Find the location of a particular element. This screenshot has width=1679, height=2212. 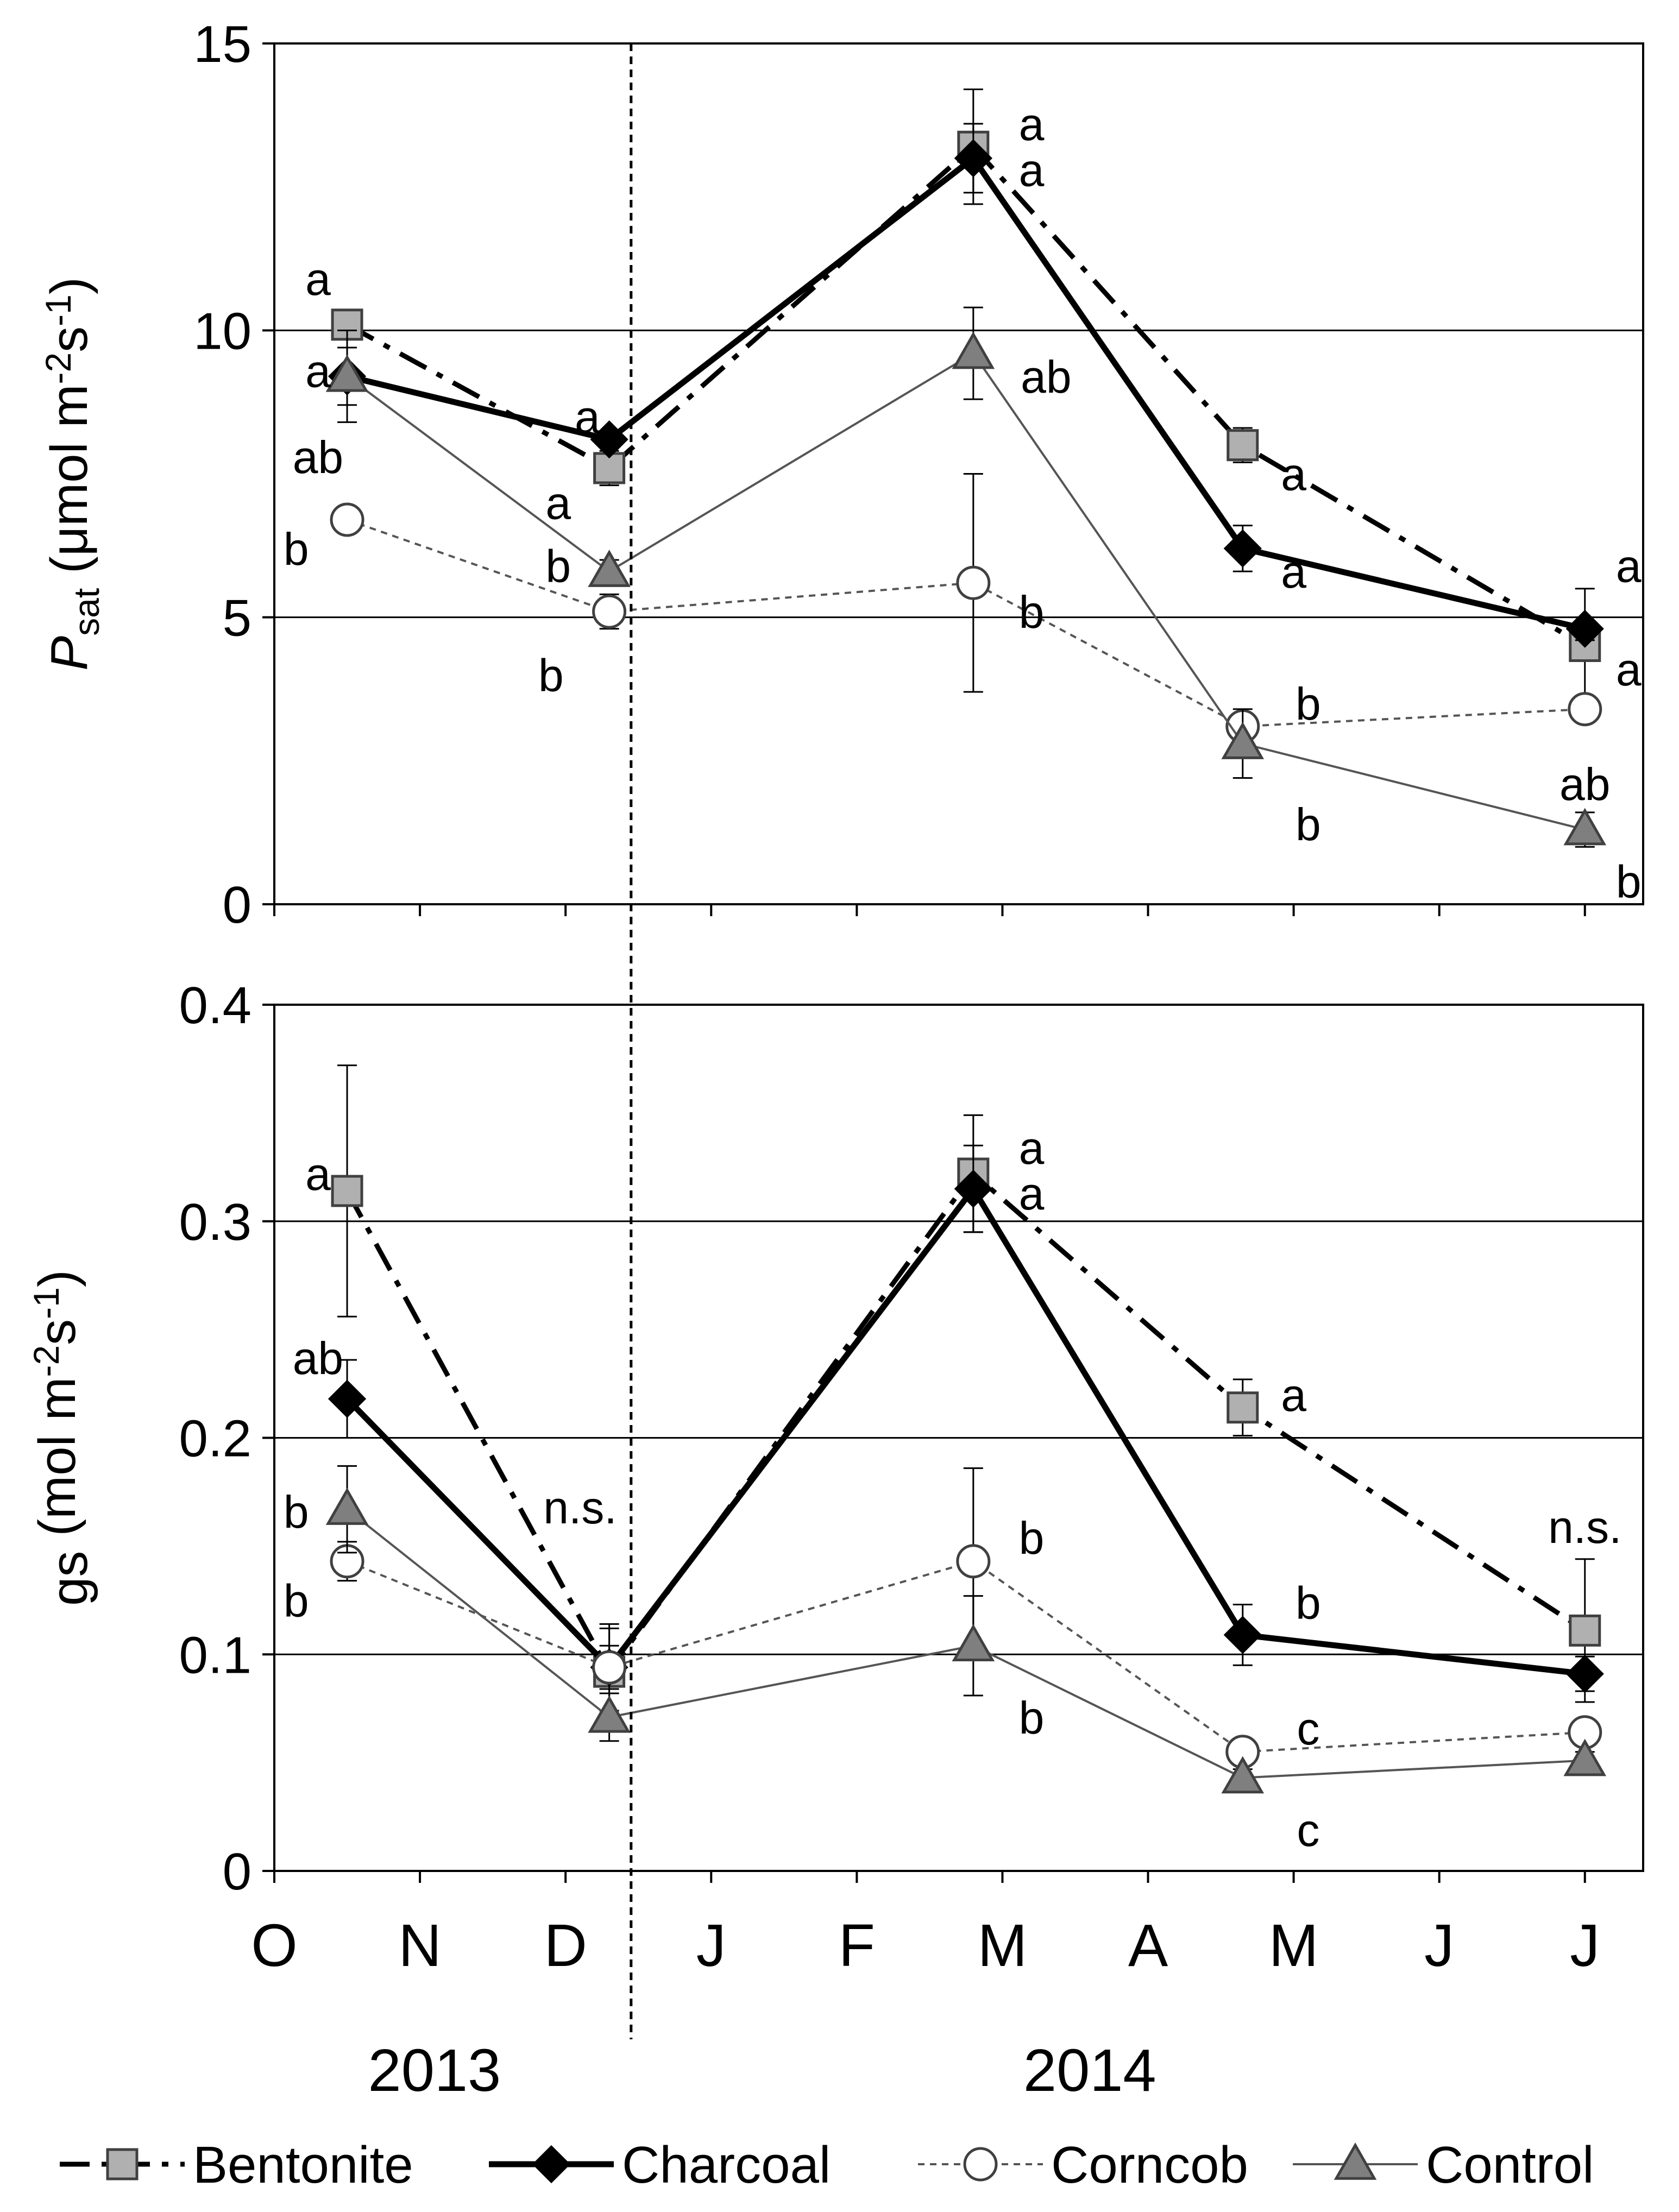

year-label: 2013 is located at coordinates (434, 2070).